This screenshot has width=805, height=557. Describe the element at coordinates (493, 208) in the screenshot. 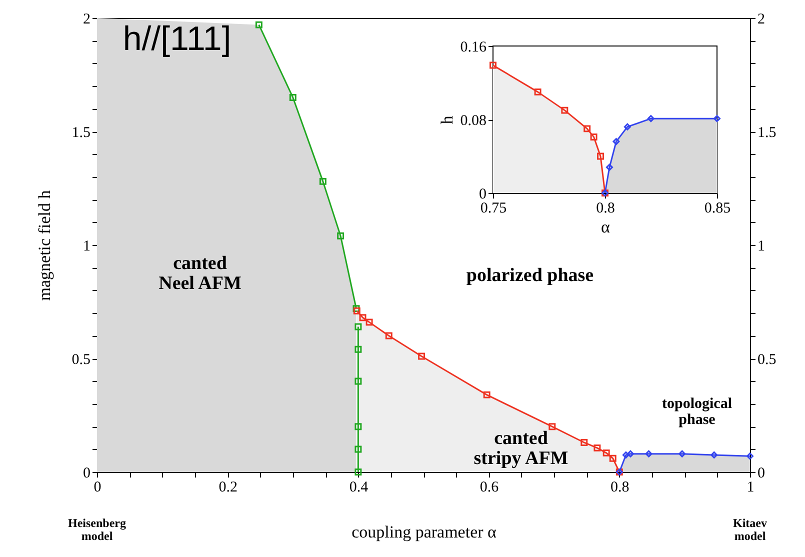

I see `x-tick-label: 0.75` at that location.